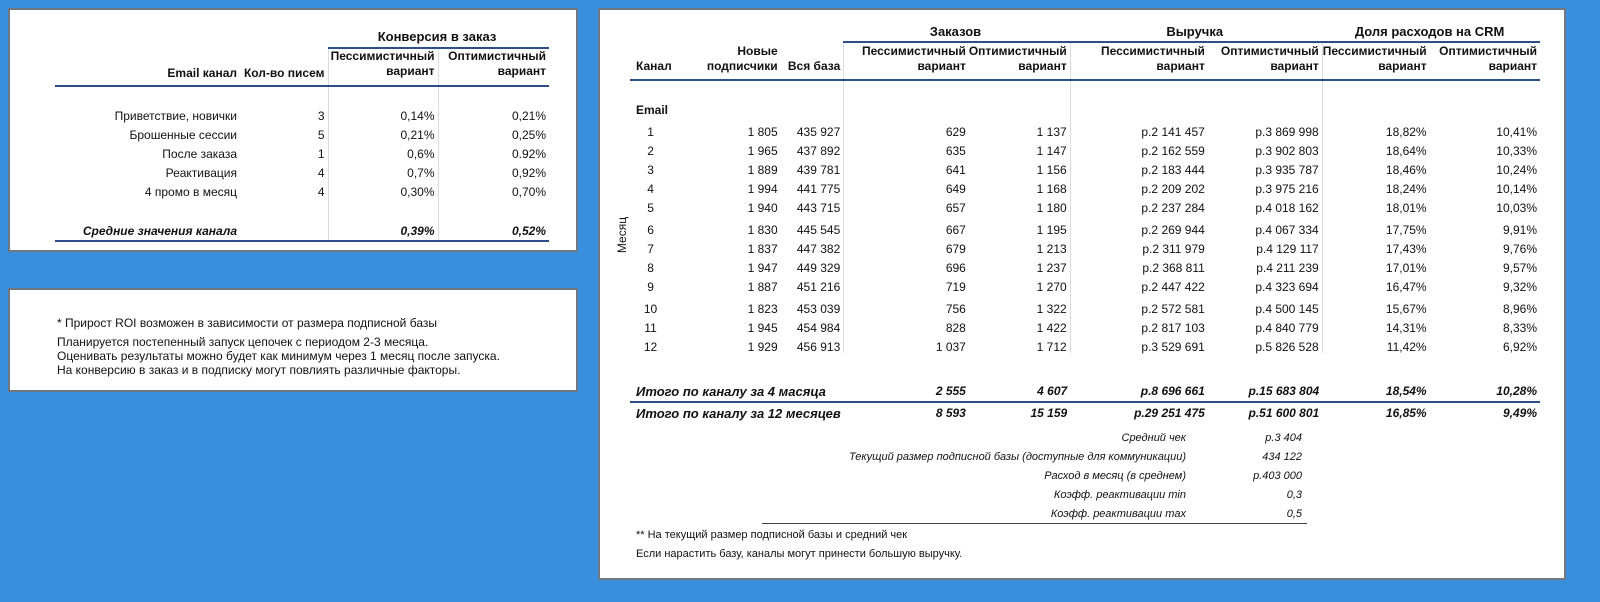 Image resolution: width=1600 pixels, height=602 pixels. Describe the element at coordinates (1519, 287) in the screenshot. I see `cell-crm-opt: 9,32%` at that location.